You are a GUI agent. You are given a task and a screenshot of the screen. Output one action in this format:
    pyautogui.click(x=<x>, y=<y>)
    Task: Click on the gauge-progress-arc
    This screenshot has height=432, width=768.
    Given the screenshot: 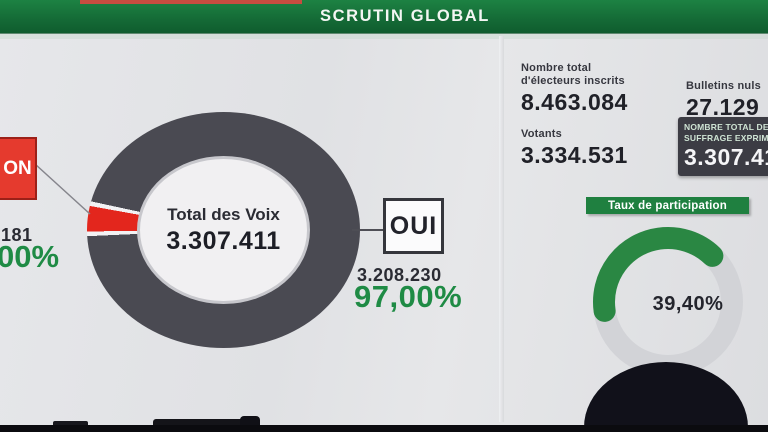 What is the action you would take?
    pyautogui.click(x=668, y=302)
    